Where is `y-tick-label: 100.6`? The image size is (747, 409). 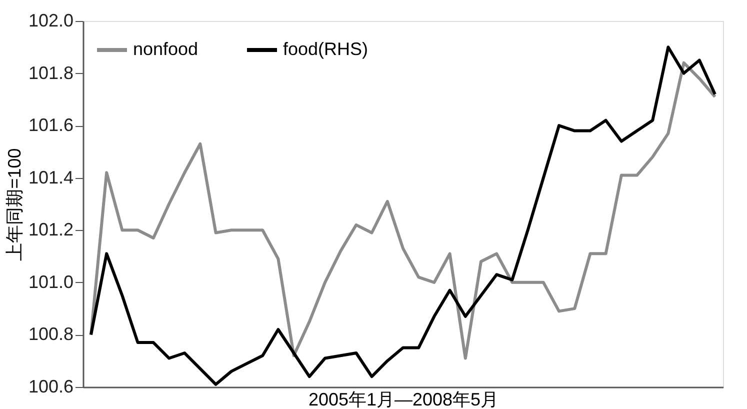
y-tick-label: 100.6 is located at coordinates (51, 386).